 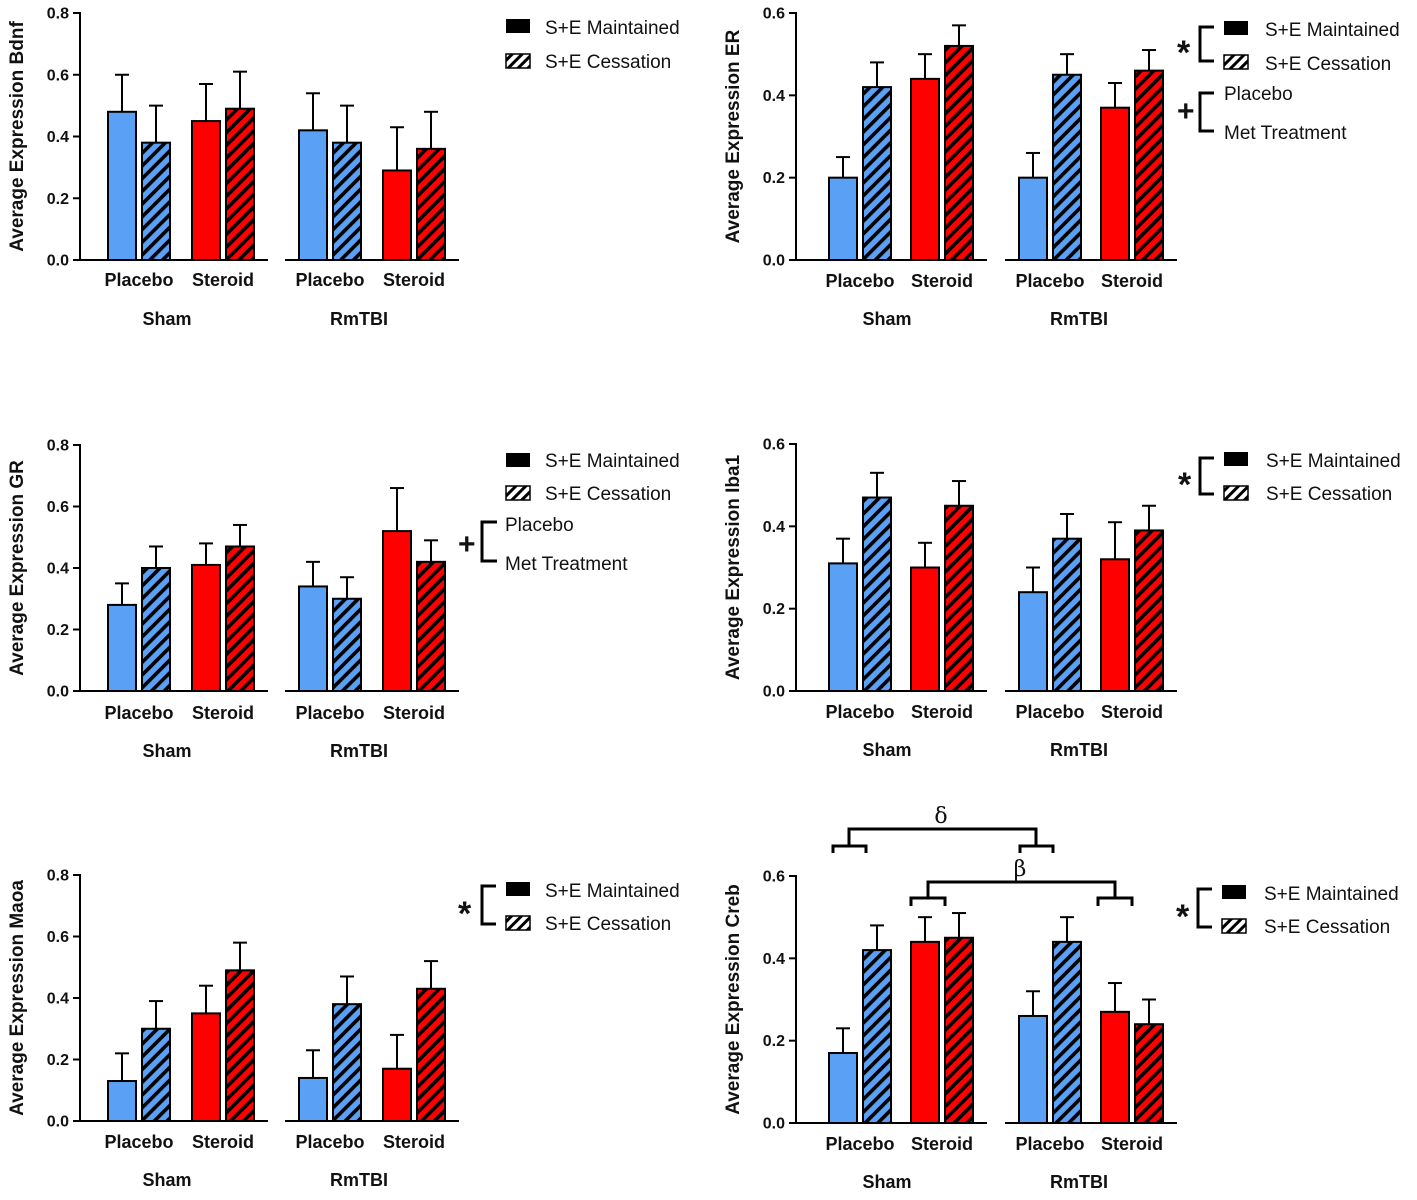 What do you see at coordinates (1020, 869) in the screenshot?
I see `beta-label: β` at bounding box center [1020, 869].